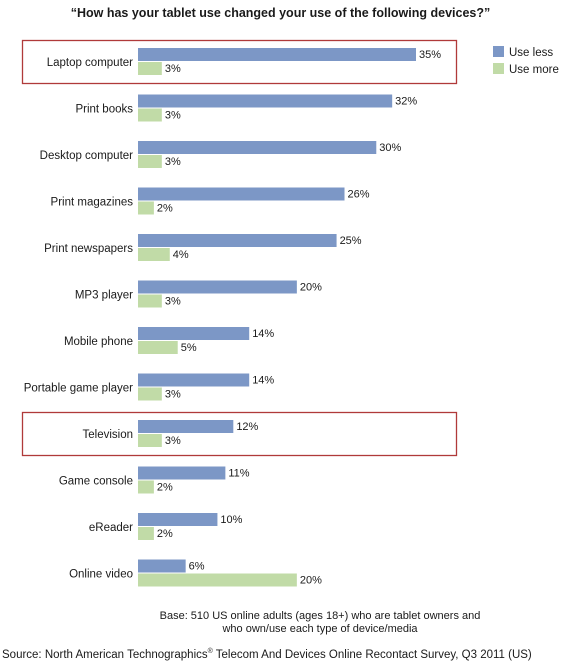 Image resolution: width=561 pixels, height=663 pixels. What do you see at coordinates (173, 395) in the screenshot?
I see `data-label-use-more-portable-game-player: 3%` at bounding box center [173, 395].